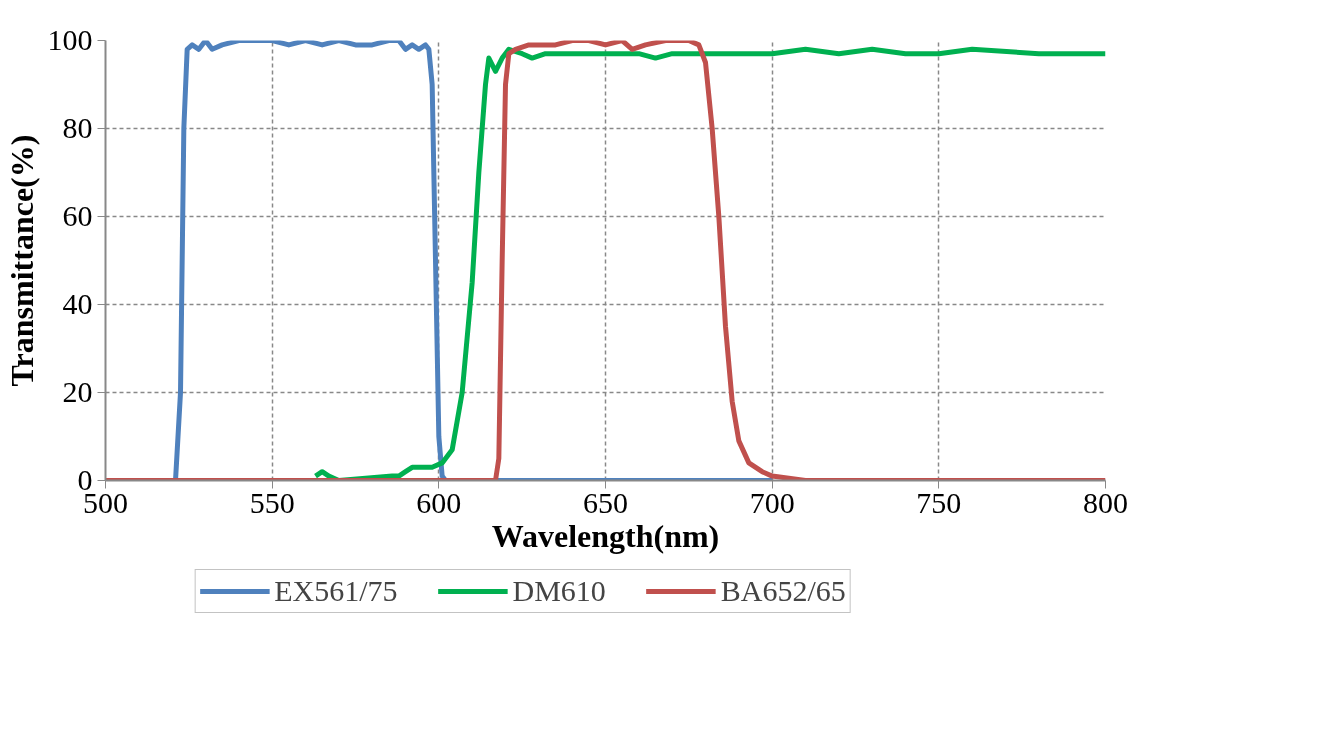  I want to click on x-tick-label: 750, so click(939, 502).